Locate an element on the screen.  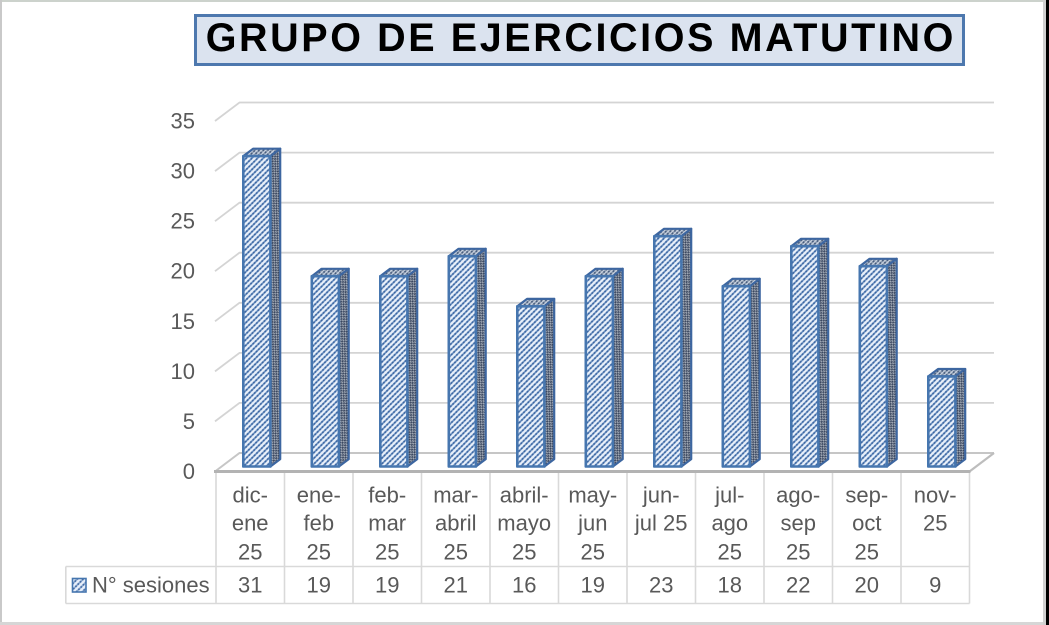
svg-text: jun is located at coordinates (592, 523).